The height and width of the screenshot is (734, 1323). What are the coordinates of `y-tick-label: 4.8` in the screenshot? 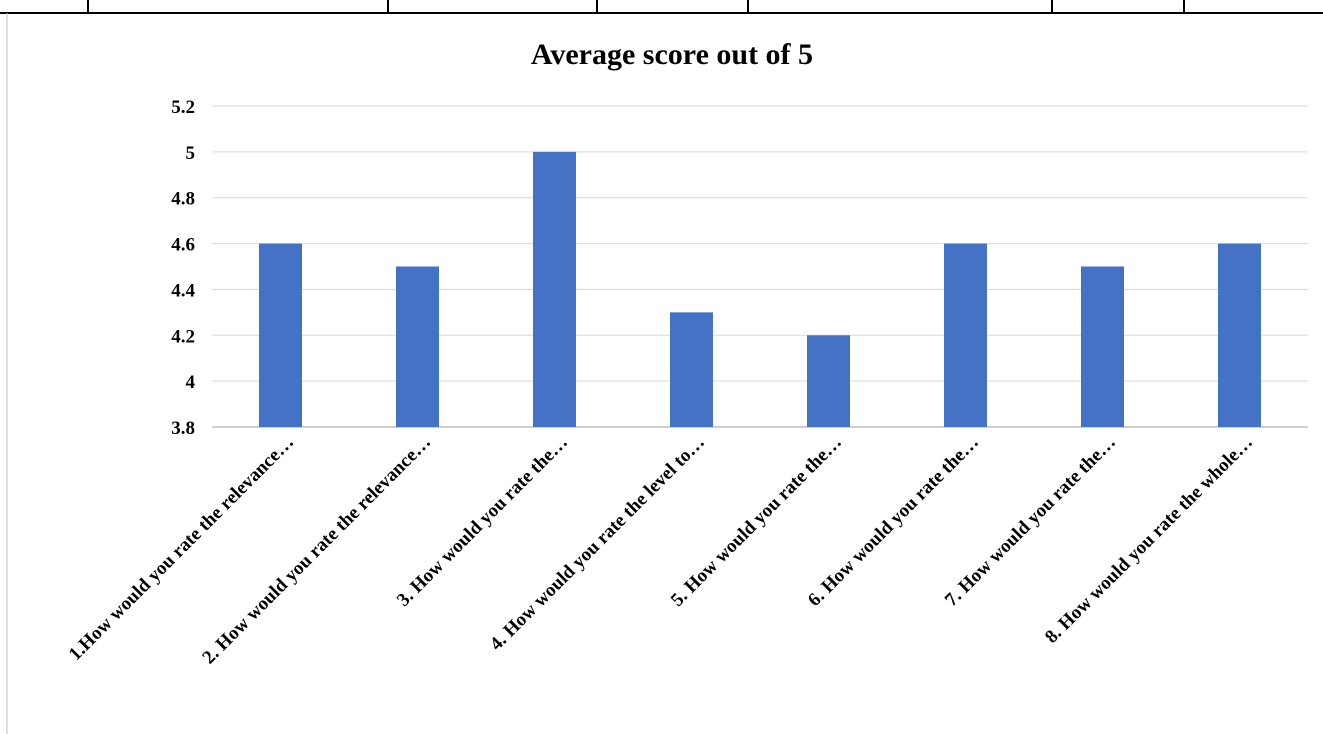 It's located at (183, 199).